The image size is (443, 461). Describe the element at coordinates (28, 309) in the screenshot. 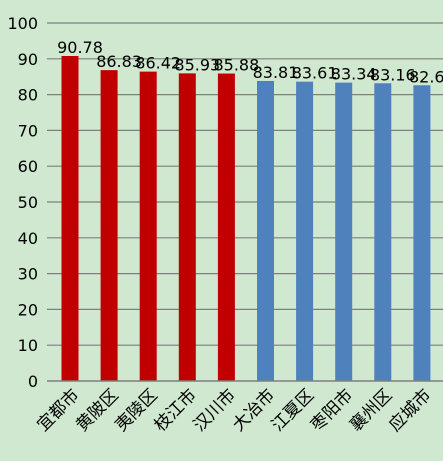

I see `y-tick-label: 20` at that location.